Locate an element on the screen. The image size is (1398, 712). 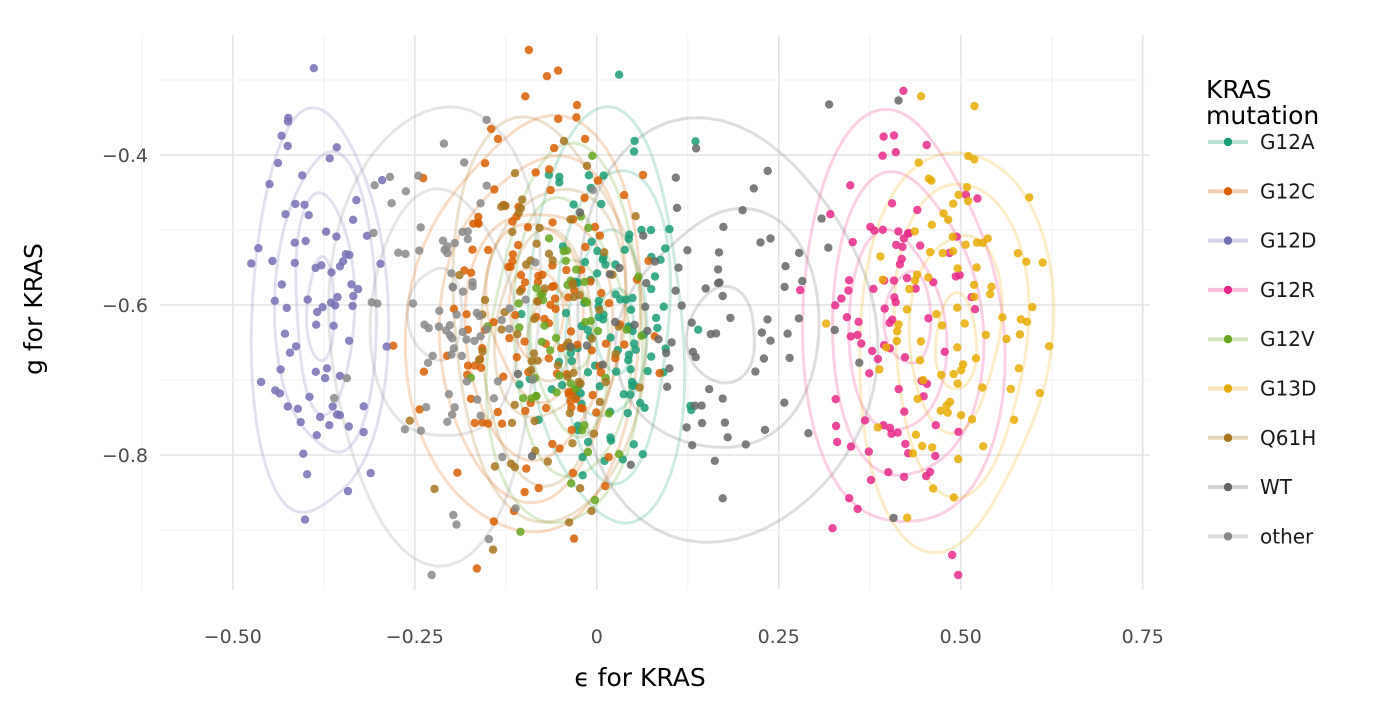
legend-title-line-1: KRAS is located at coordinates (1239, 89).